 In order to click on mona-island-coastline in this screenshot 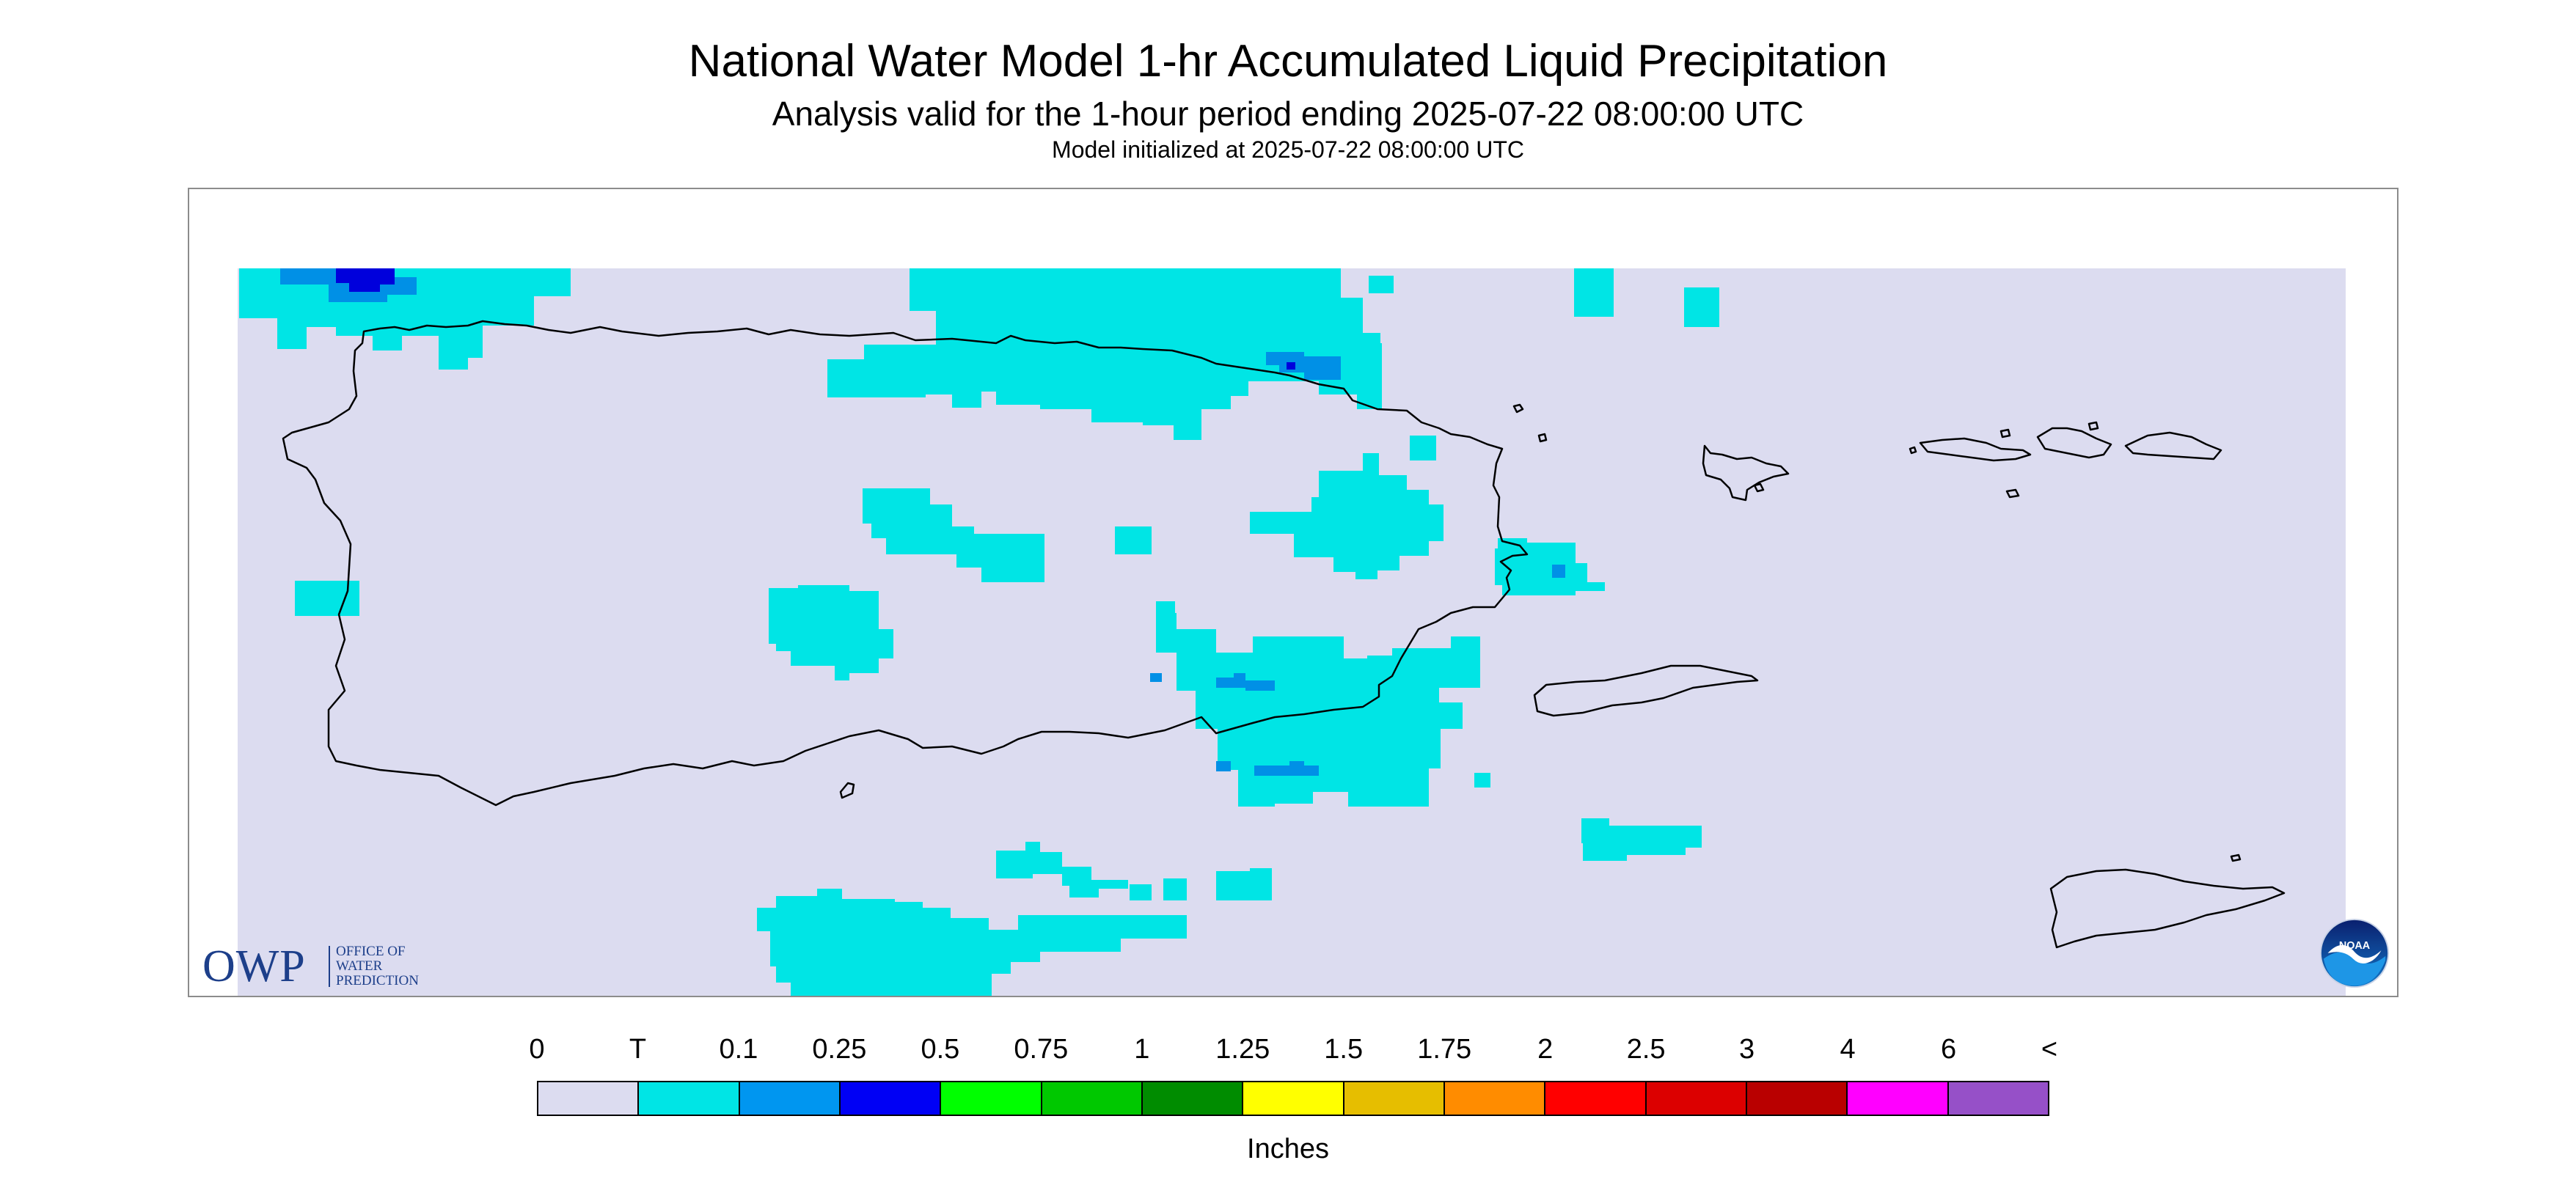, I will do `click(847, 790)`.